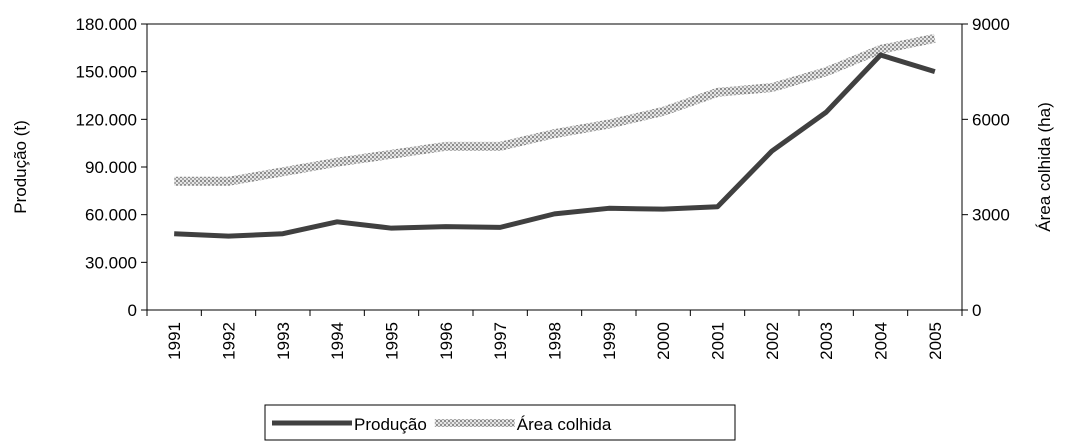  Describe the element at coordinates (446, 341) in the screenshot. I see `x-tick-label: 1996` at that location.